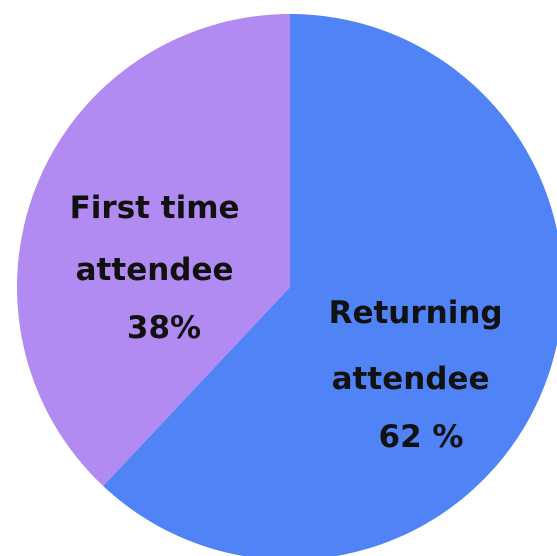 This screenshot has width=557, height=556. I want to click on returning-label-line-2: attendee, so click(411, 379).